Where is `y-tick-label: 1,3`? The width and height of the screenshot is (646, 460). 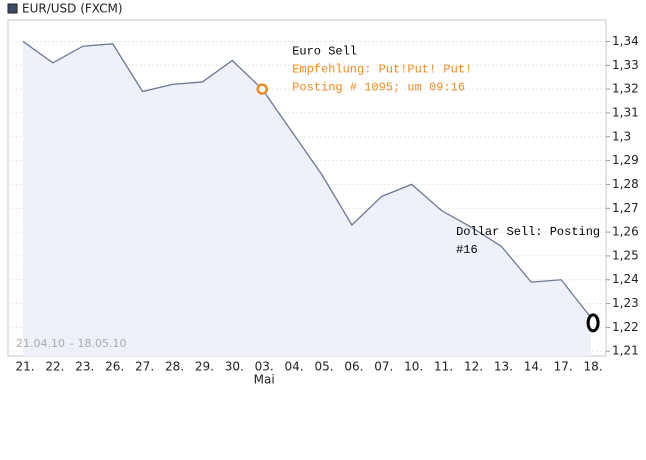
y-tick-label: 1,3 is located at coordinates (621, 136).